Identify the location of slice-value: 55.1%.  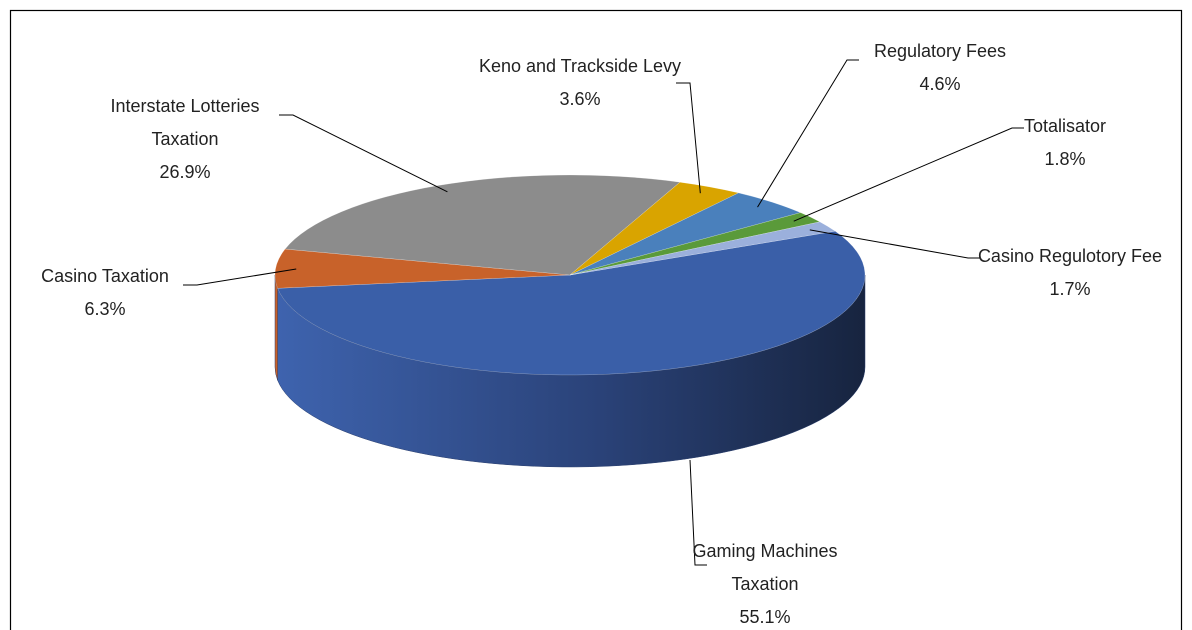
(765, 617).